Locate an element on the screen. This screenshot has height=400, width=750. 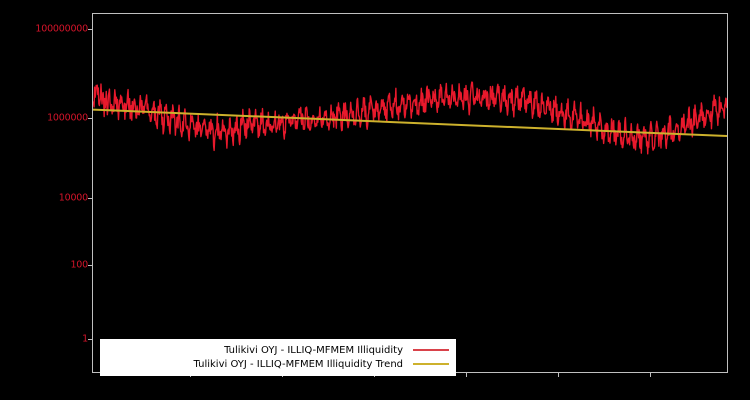
legend-entry-series: Tulikivi OYJ - ILLIQ-MFMEM Illiquidity is located at coordinates (278, 350).